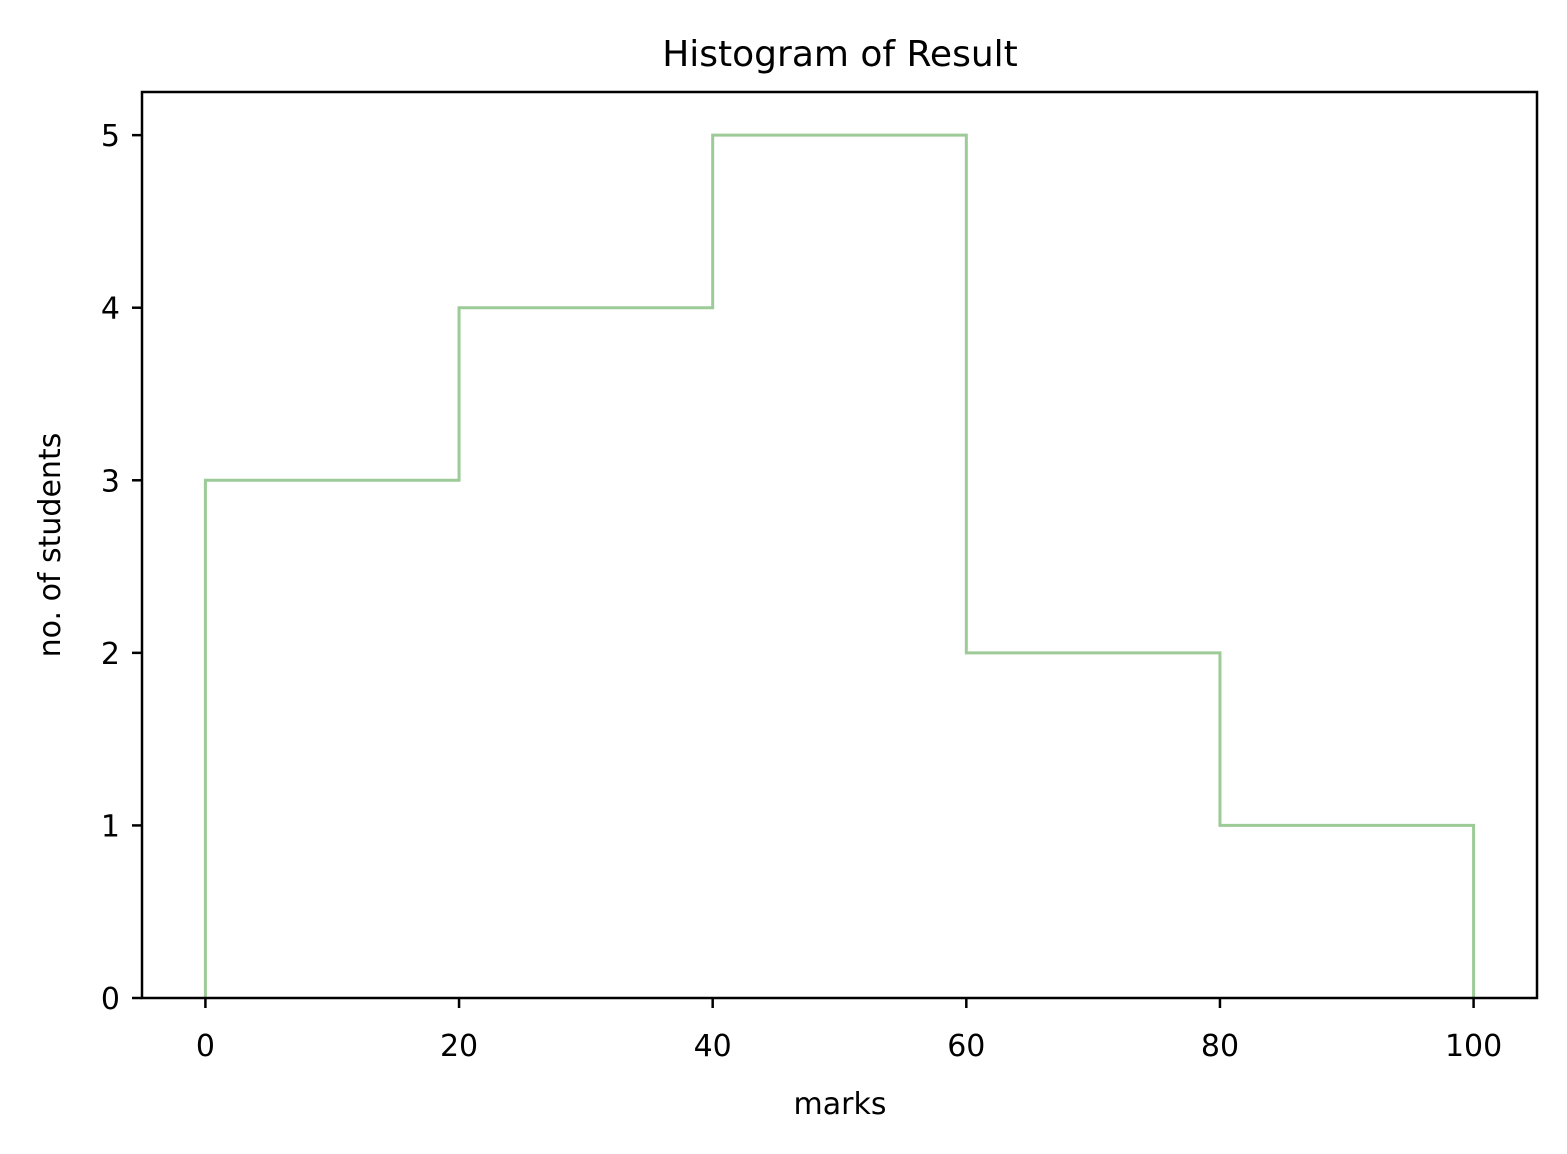 This screenshot has height=1154, width=1567. What do you see at coordinates (121, 568) in the screenshot?
I see `y-axis-ticks: 0 1 2 3 4 5` at bounding box center [121, 568].